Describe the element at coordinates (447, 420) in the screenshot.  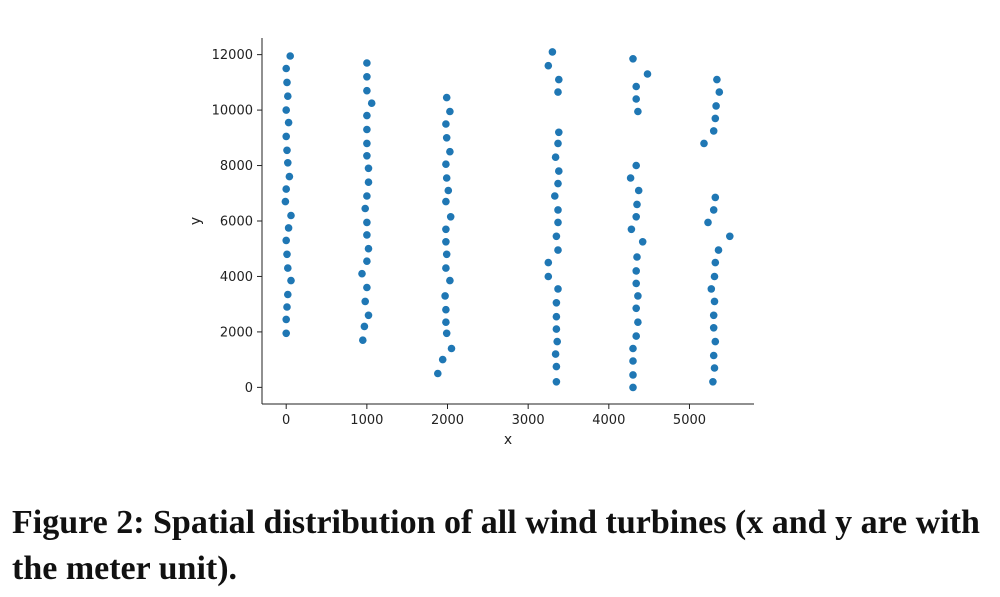
I see `x-tick-label: 2000` at that location.